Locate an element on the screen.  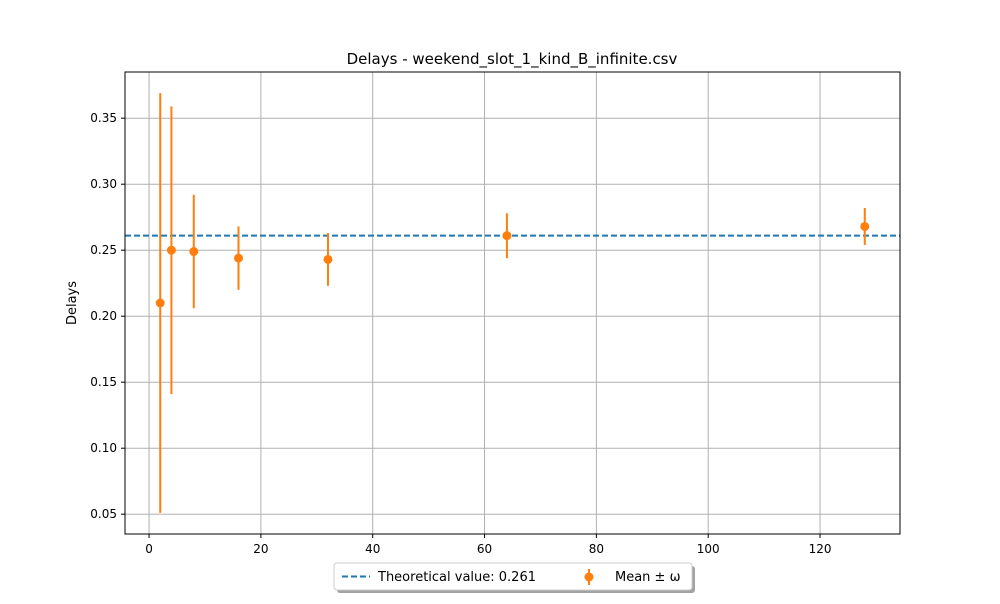
y-axis-ticks: 0.05 0.10 0.15 0.20 0.25 0.30 0.35 is located at coordinates (107, 316).